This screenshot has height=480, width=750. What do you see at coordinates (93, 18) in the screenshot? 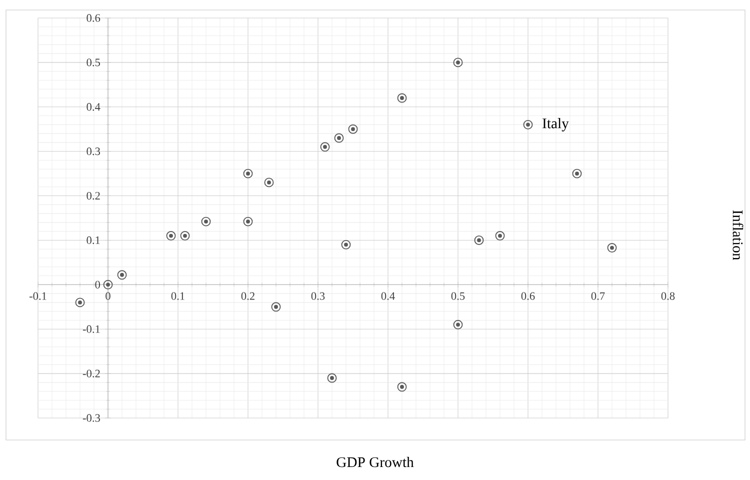
I see `y-tick-label: 0.6` at bounding box center [93, 18].